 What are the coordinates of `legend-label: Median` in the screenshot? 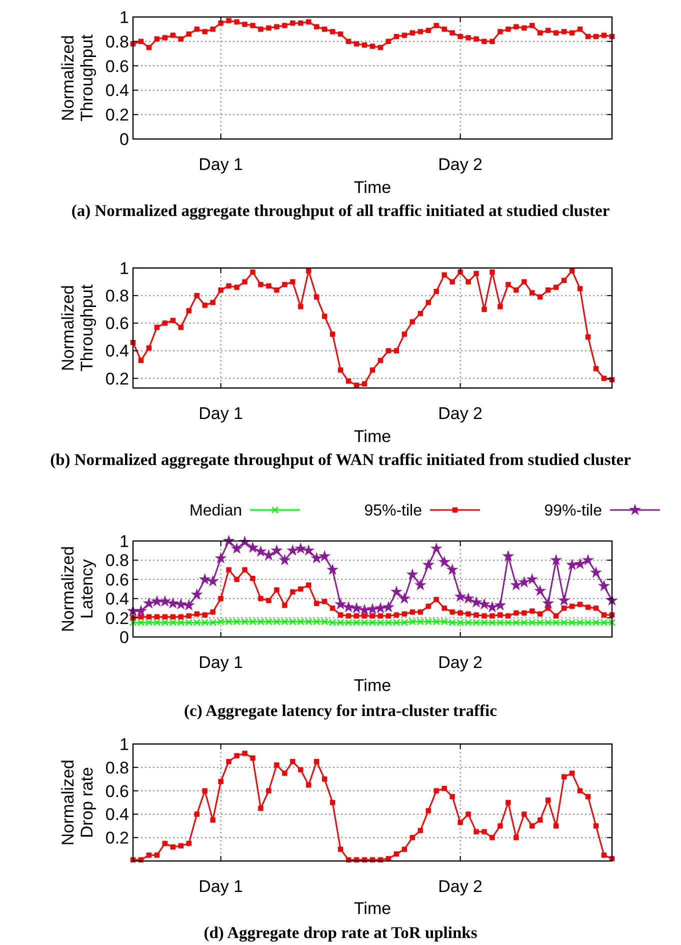 It's located at (216, 511).